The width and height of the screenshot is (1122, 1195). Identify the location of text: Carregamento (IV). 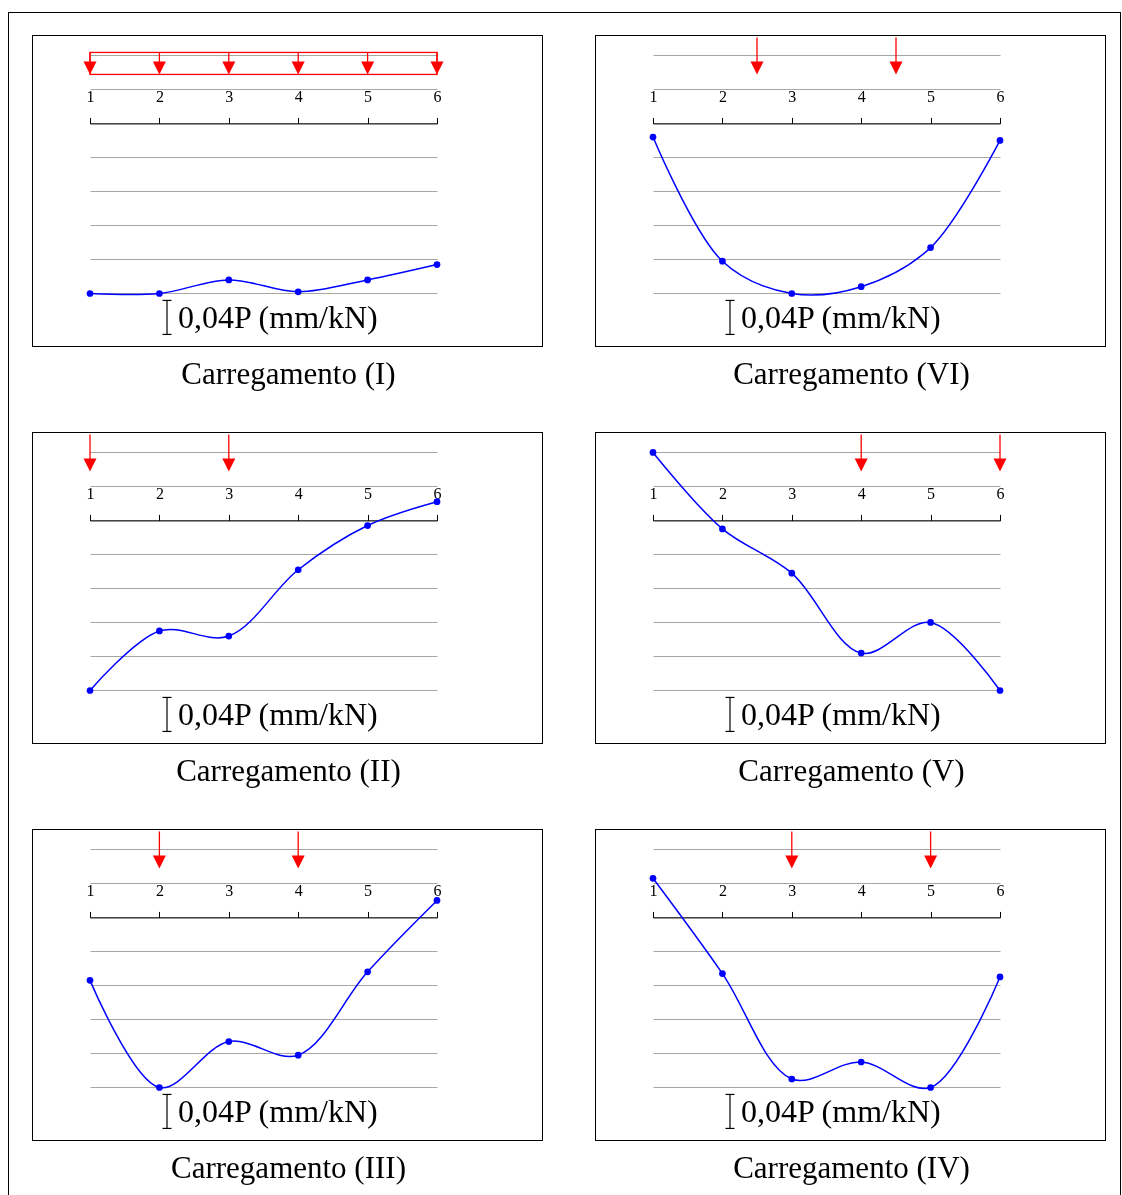
(851, 1167).